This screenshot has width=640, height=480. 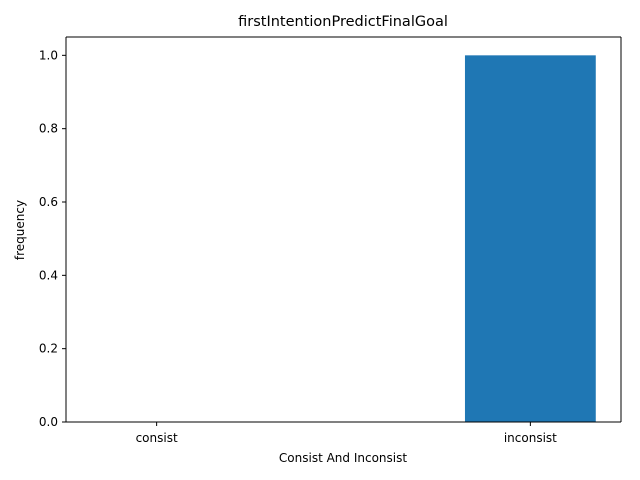 What do you see at coordinates (530, 438) in the screenshot?
I see `x-tick-label: inconsist` at bounding box center [530, 438].